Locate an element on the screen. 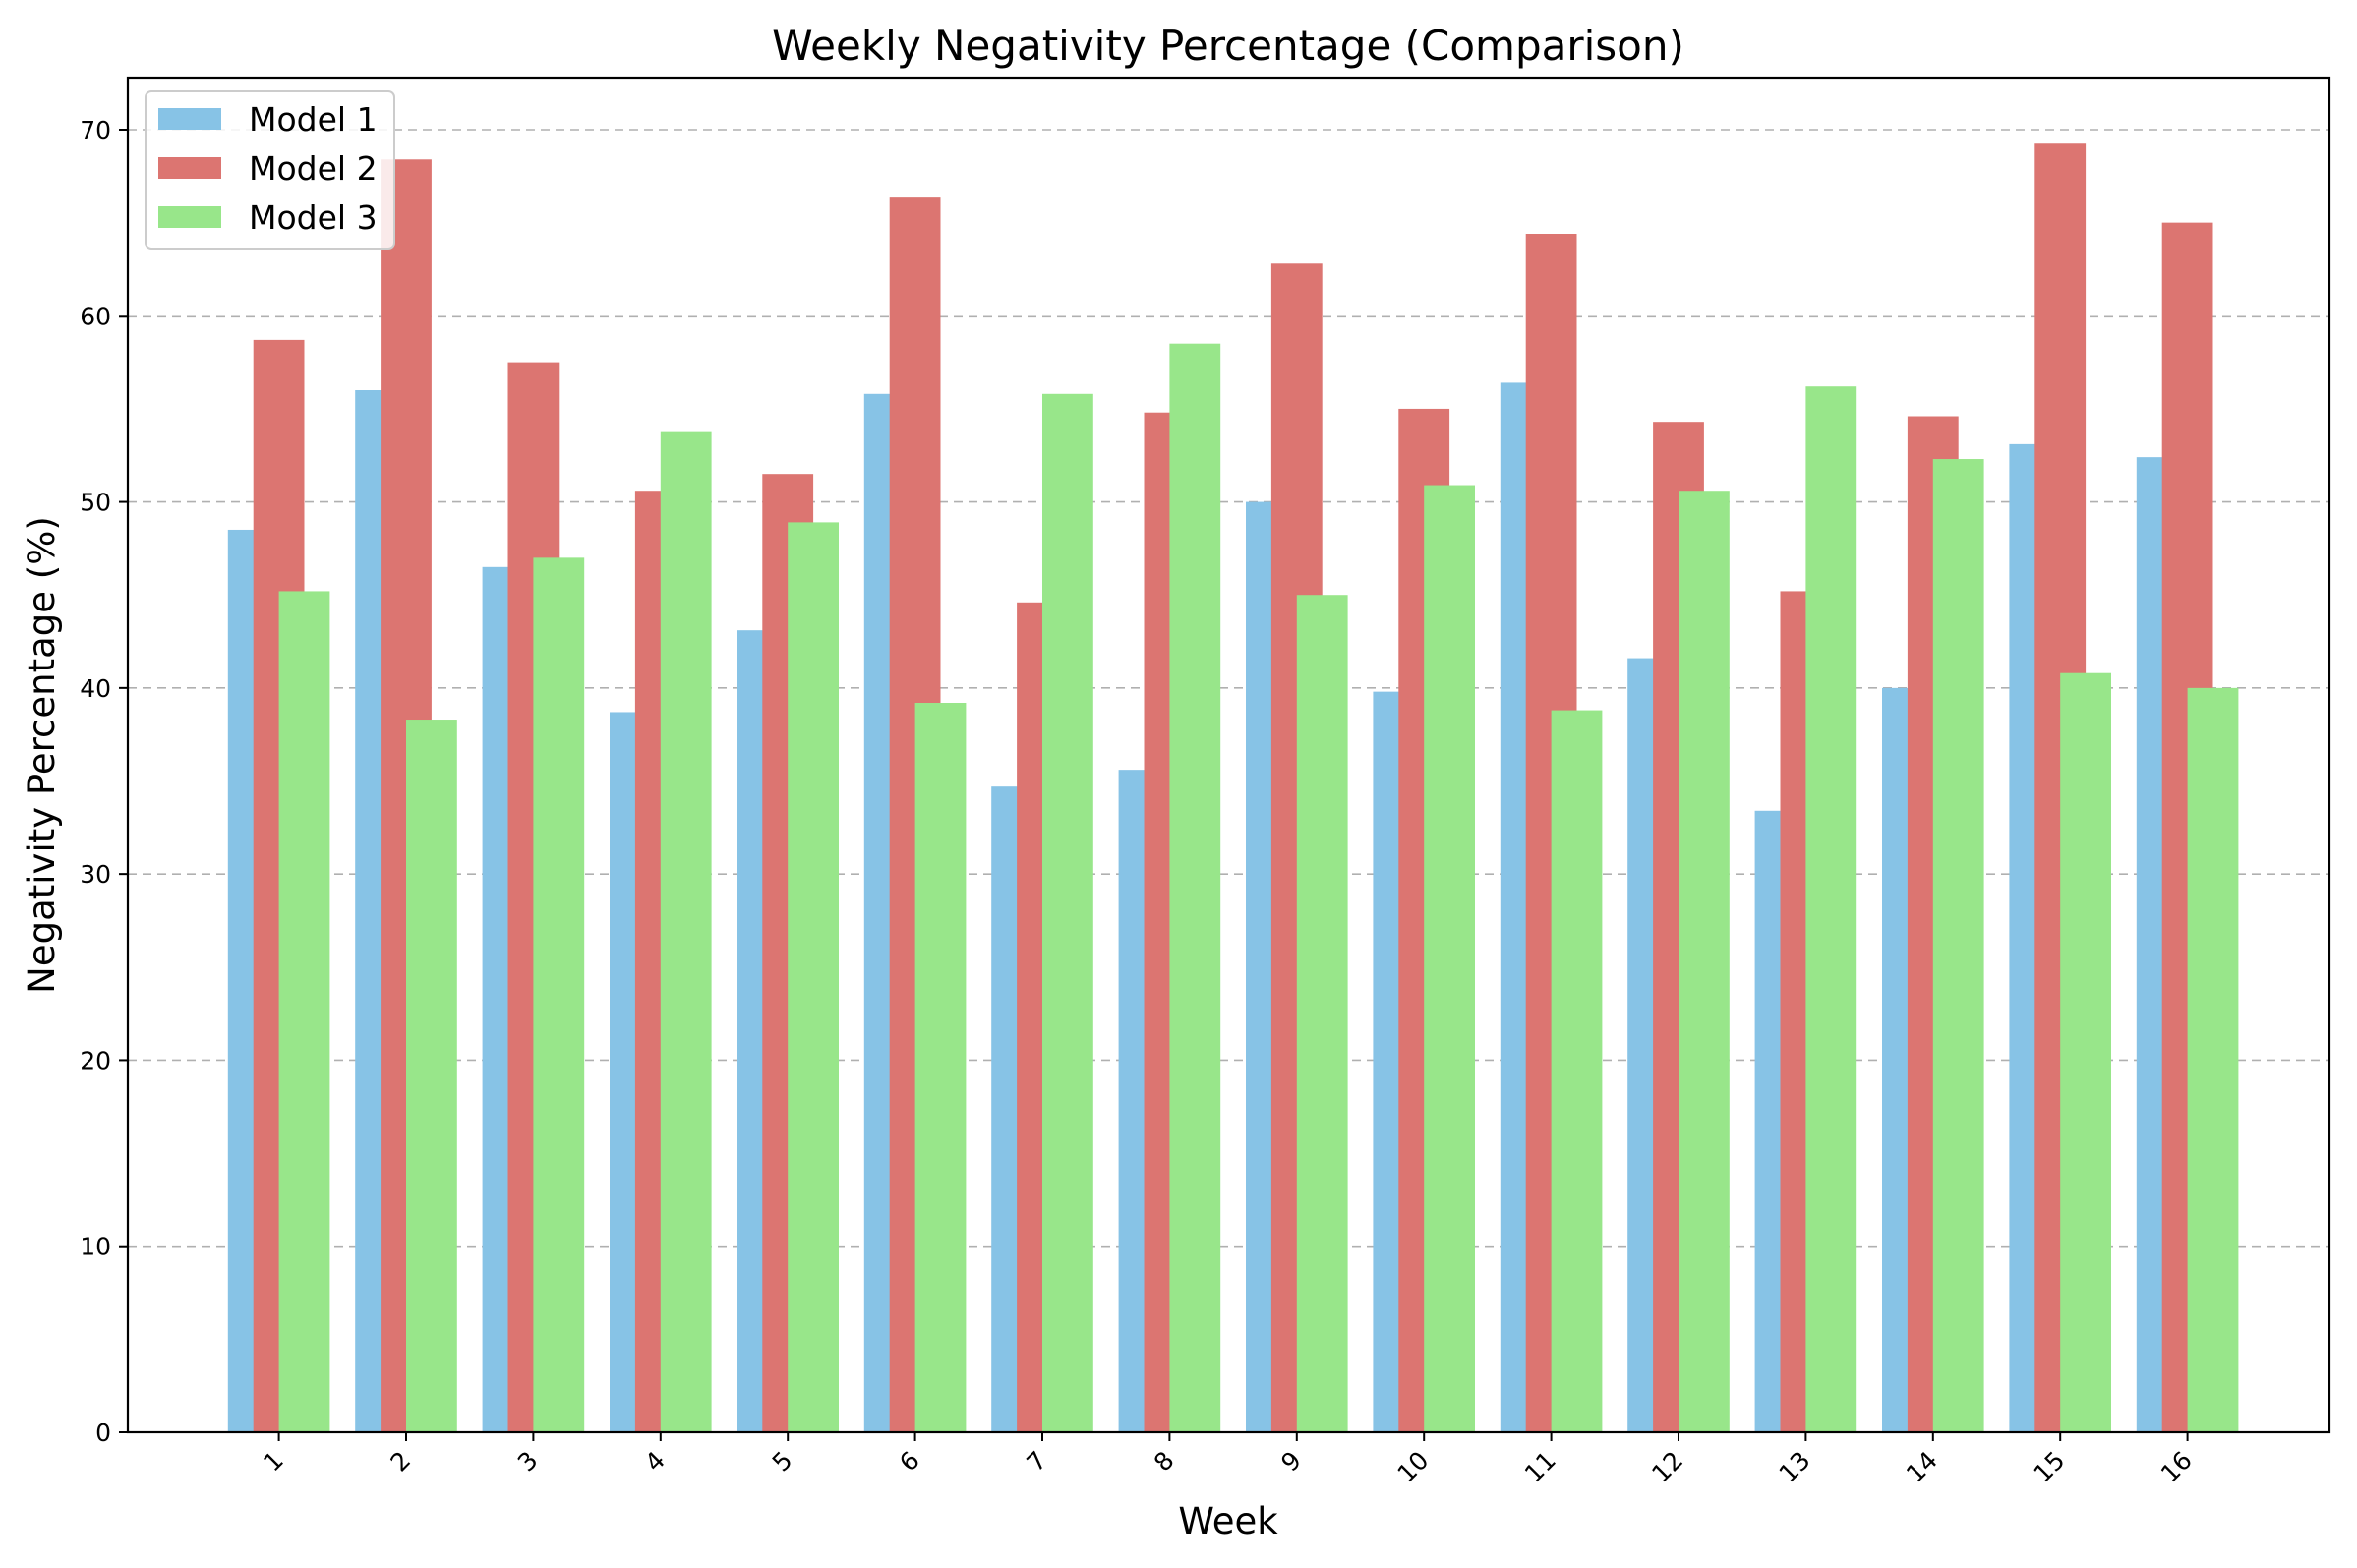 The width and height of the screenshot is (2357, 1568). y-tick-label-0: 0 is located at coordinates (103, 1433).